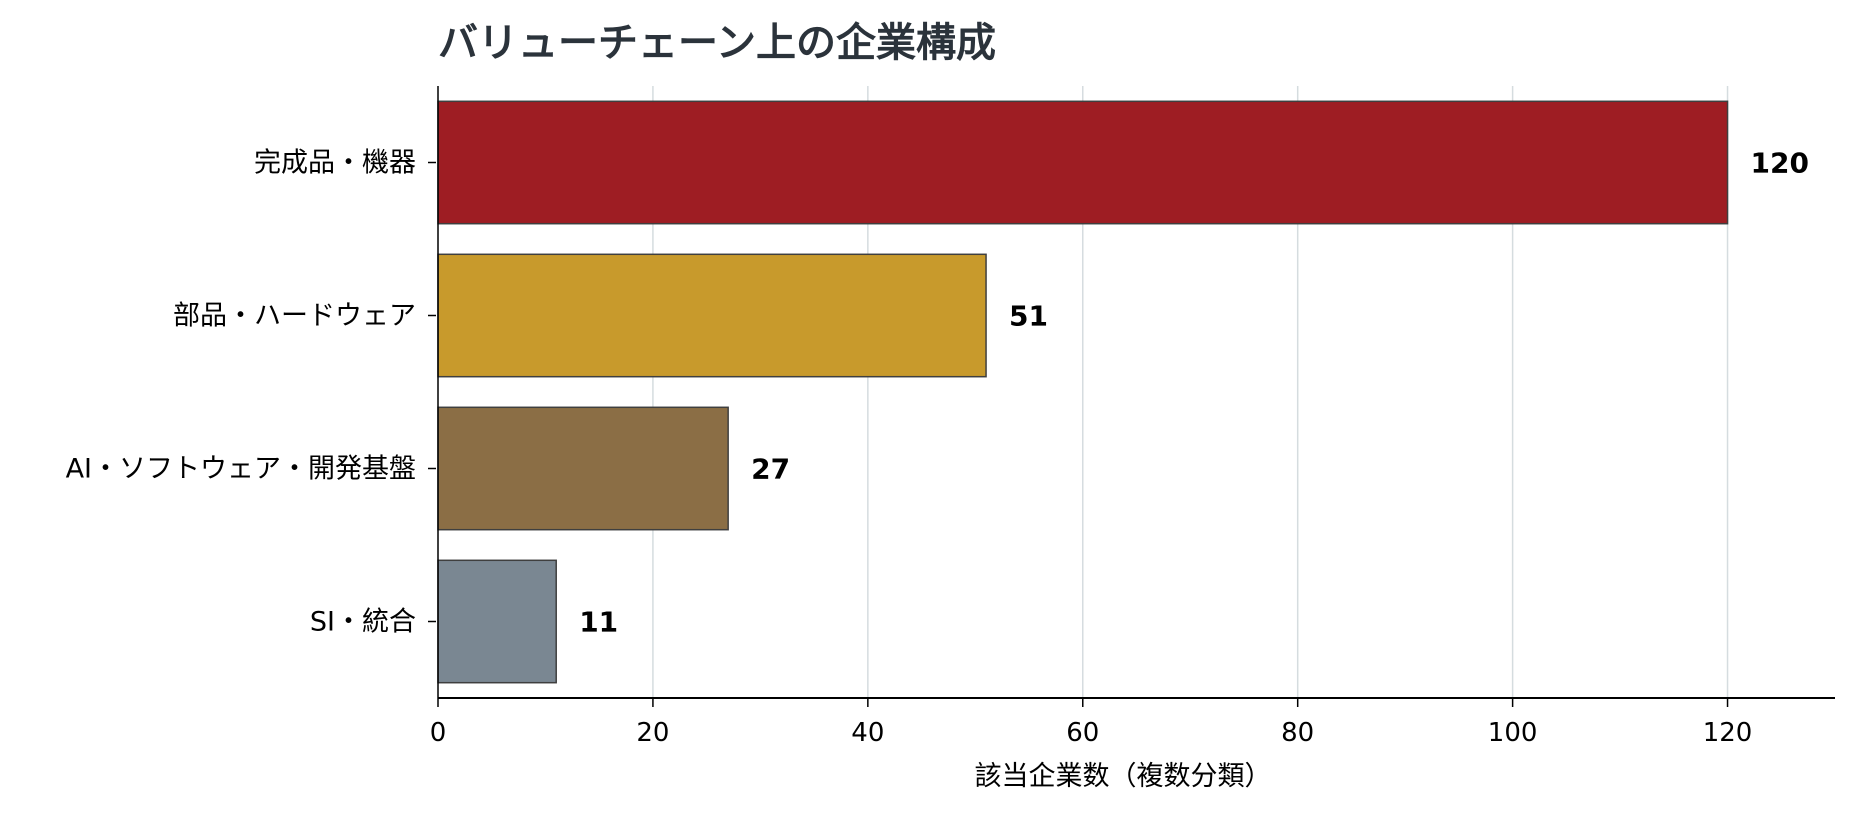 The height and width of the screenshot is (815, 1857). Describe the element at coordinates (438, 733) in the screenshot. I see `x-tick-label: 0` at that location.